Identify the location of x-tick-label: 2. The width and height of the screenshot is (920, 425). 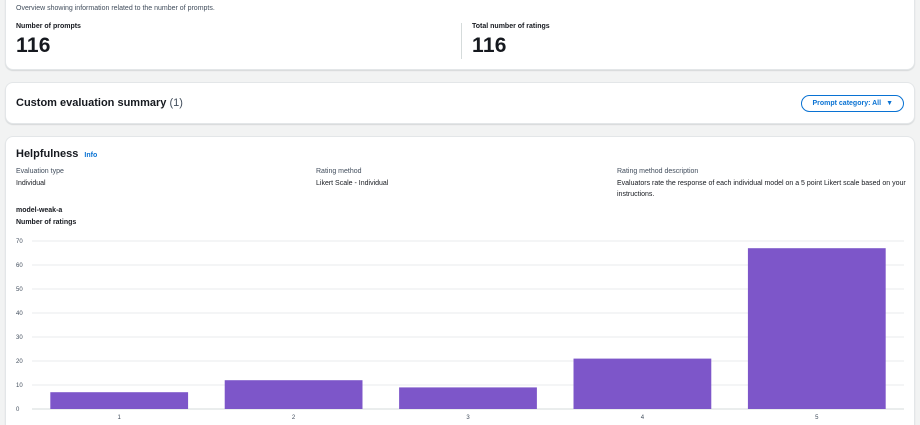
(294, 418).